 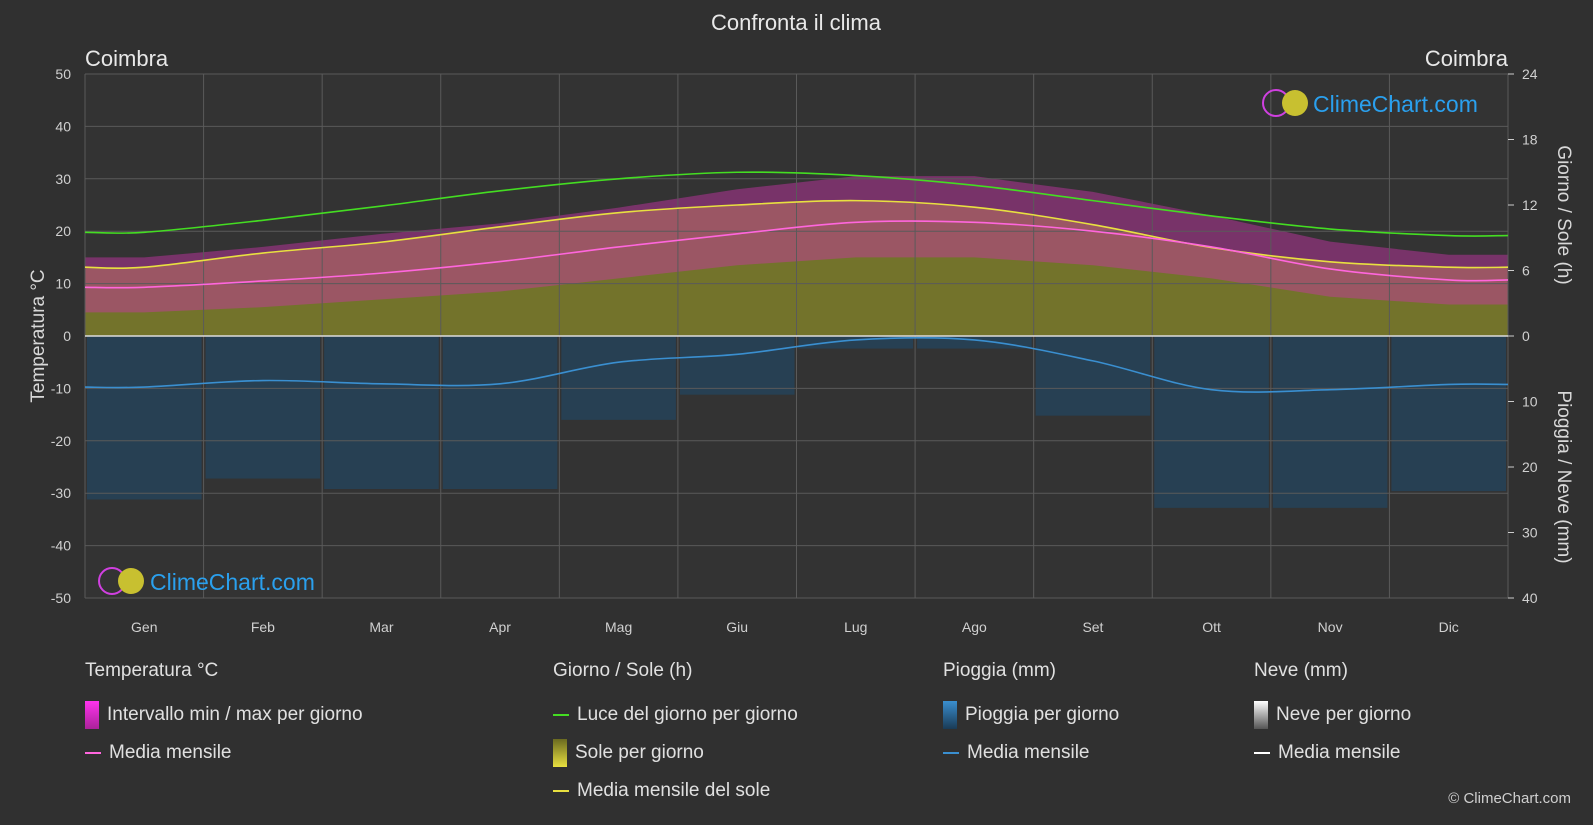 What do you see at coordinates (687, 714) in the screenshot?
I see `legend-label: Luce del giorno per giorno` at bounding box center [687, 714].